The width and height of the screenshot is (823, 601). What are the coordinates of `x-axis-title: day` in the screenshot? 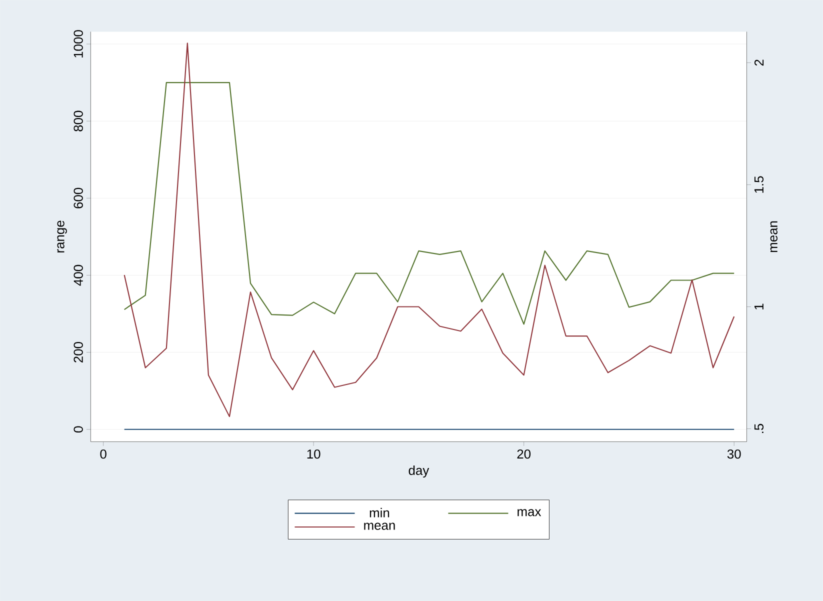 It's located at (419, 471).